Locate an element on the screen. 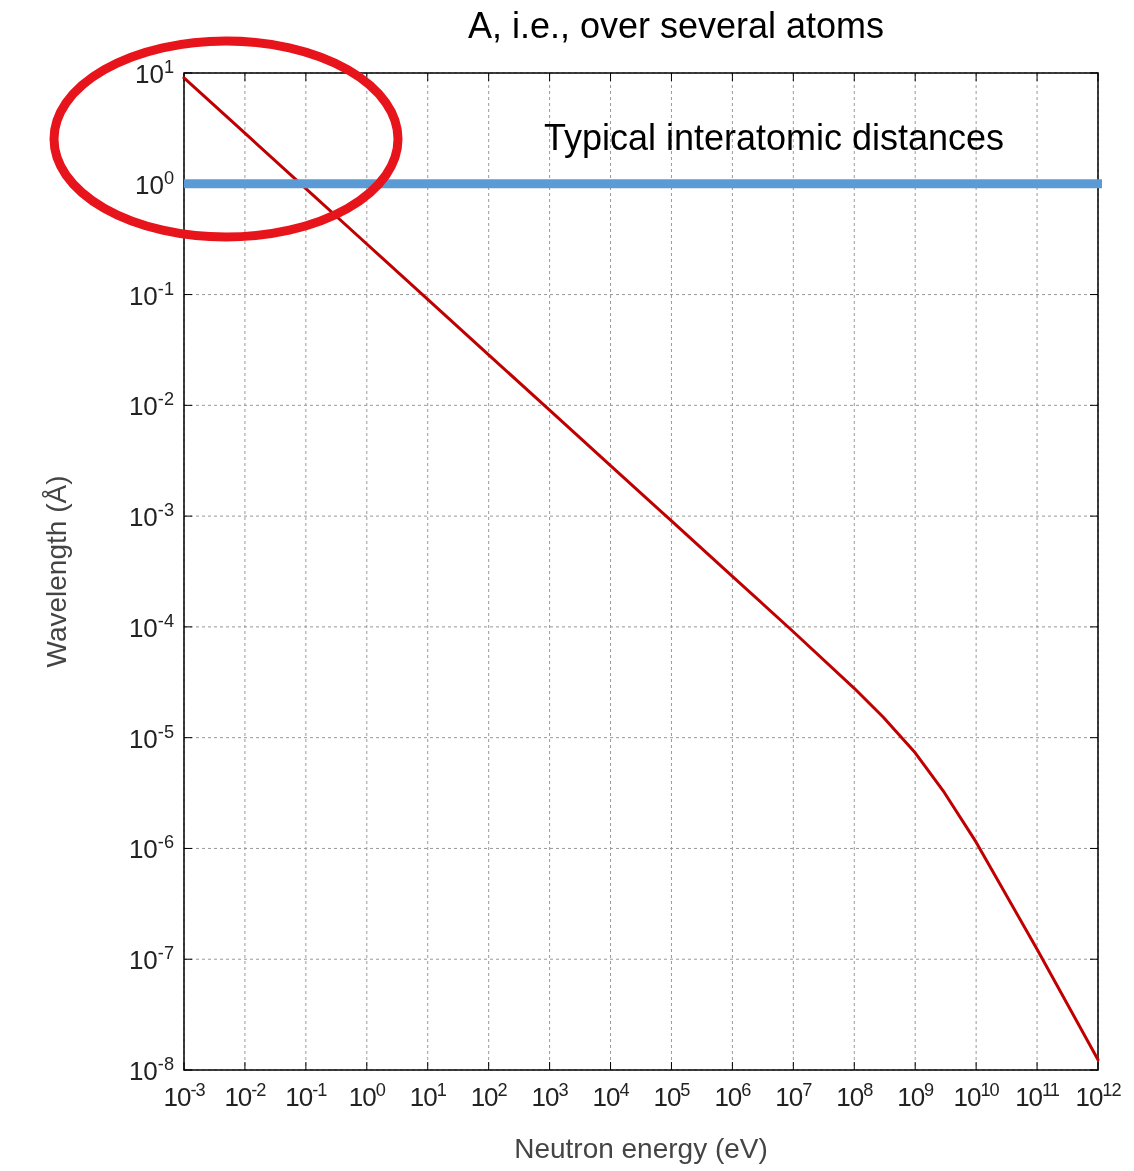  x-tick-label: 10$^{1}$ is located at coordinates (428, 1096).